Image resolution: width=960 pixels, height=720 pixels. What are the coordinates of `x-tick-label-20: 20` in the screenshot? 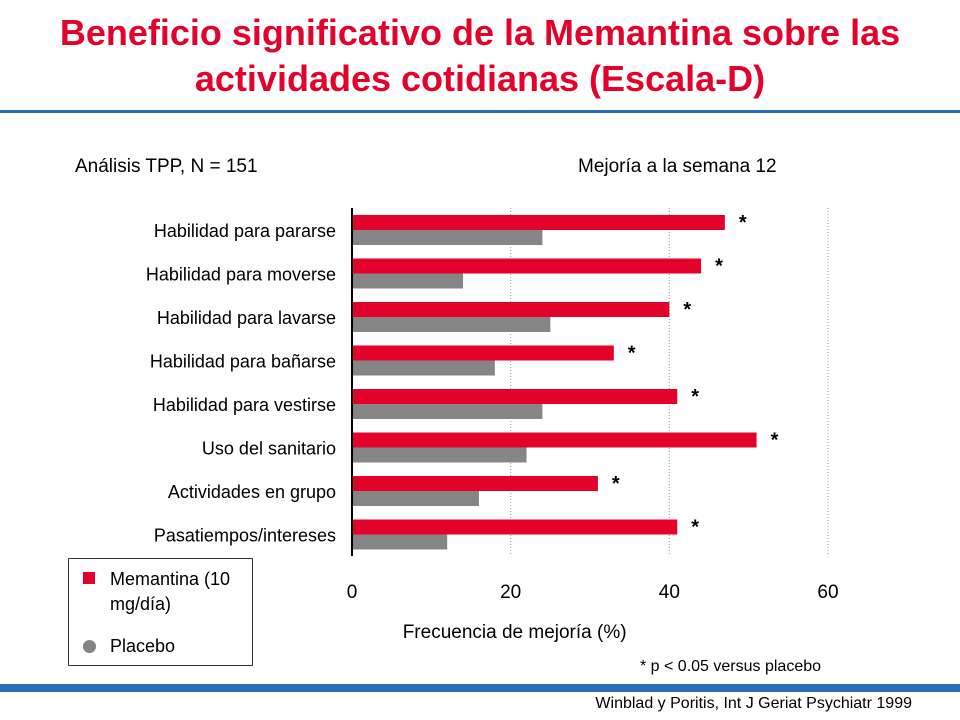 It's located at (510, 592).